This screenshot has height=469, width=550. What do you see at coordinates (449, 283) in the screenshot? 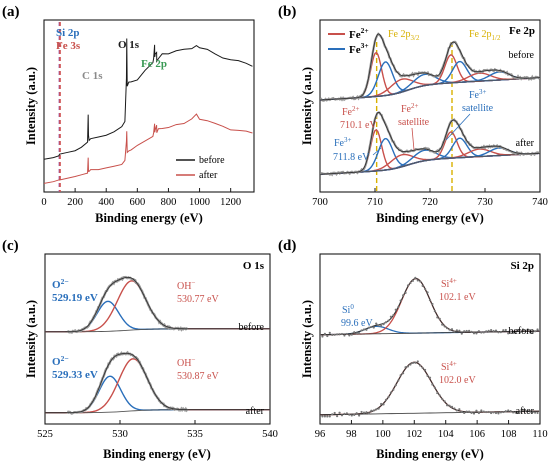
I see `si4-label-before: Si4+` at bounding box center [449, 283].